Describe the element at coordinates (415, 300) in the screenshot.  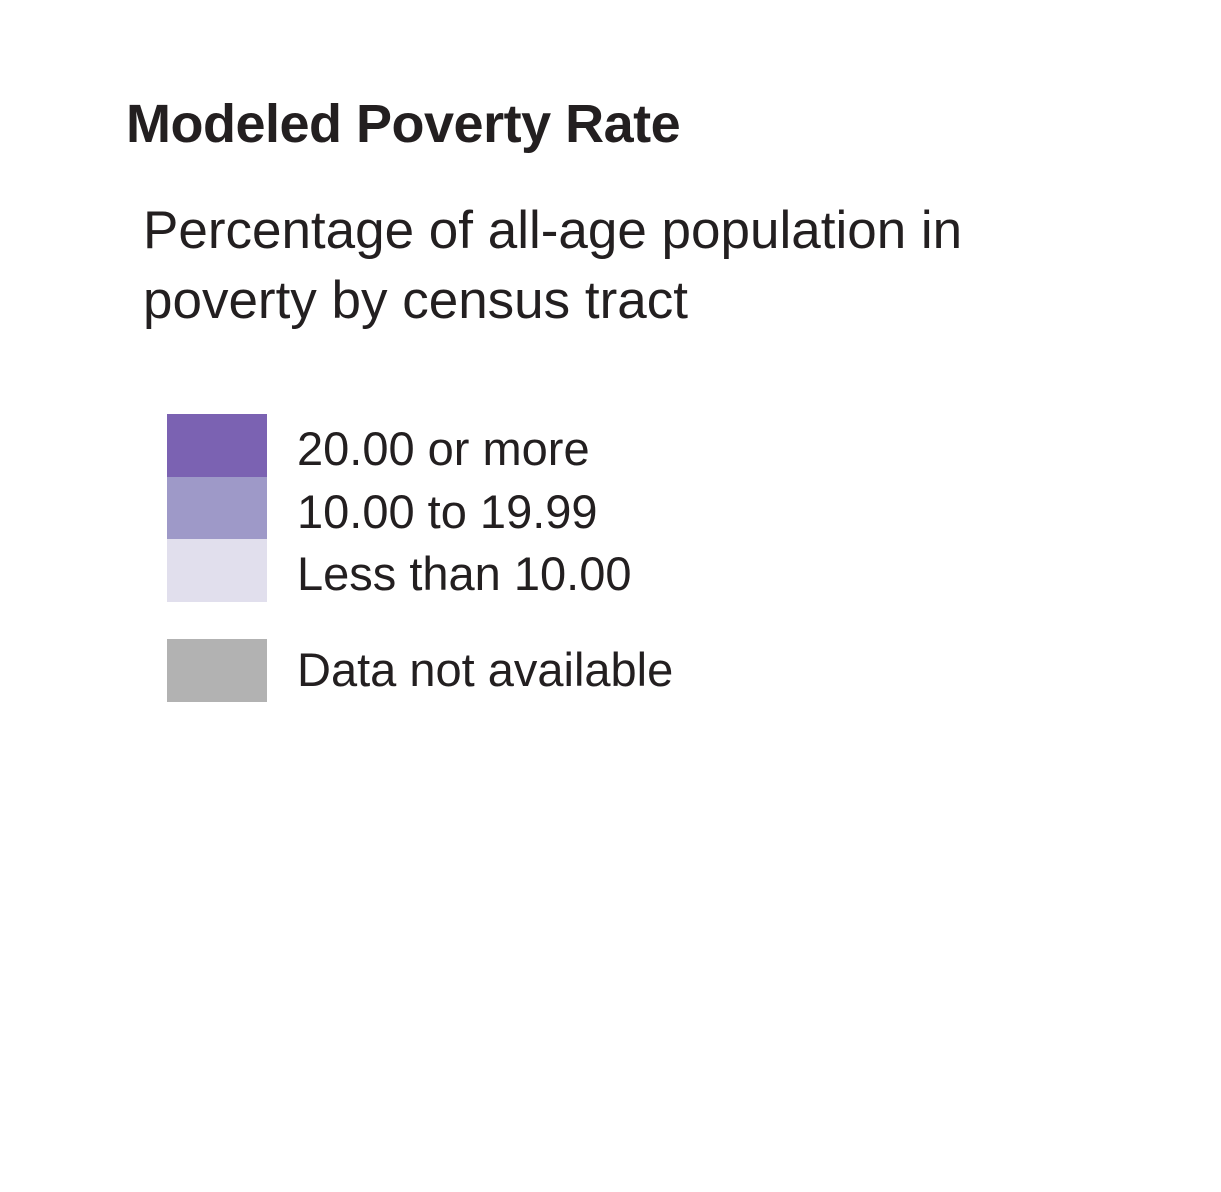
I see `legend-subtitle-line: poverty by census tract` at that location.